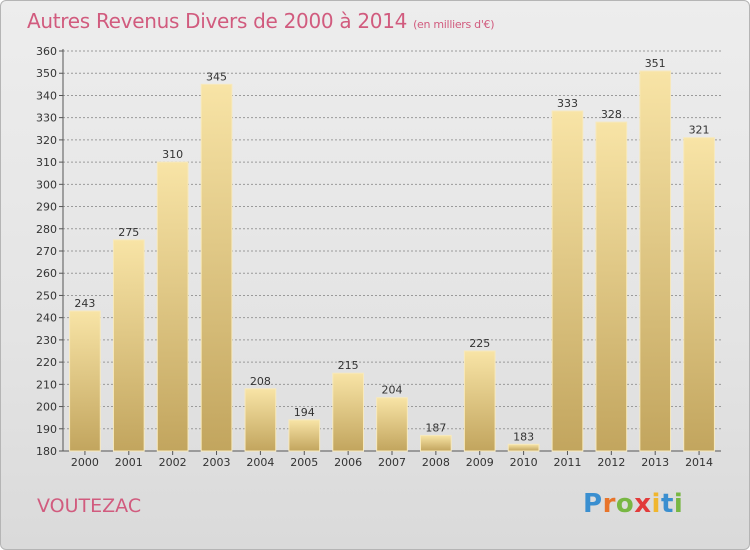 The image size is (750, 550). What do you see at coordinates (392, 462) in the screenshot?
I see `x-tick-label: 2007` at bounding box center [392, 462].